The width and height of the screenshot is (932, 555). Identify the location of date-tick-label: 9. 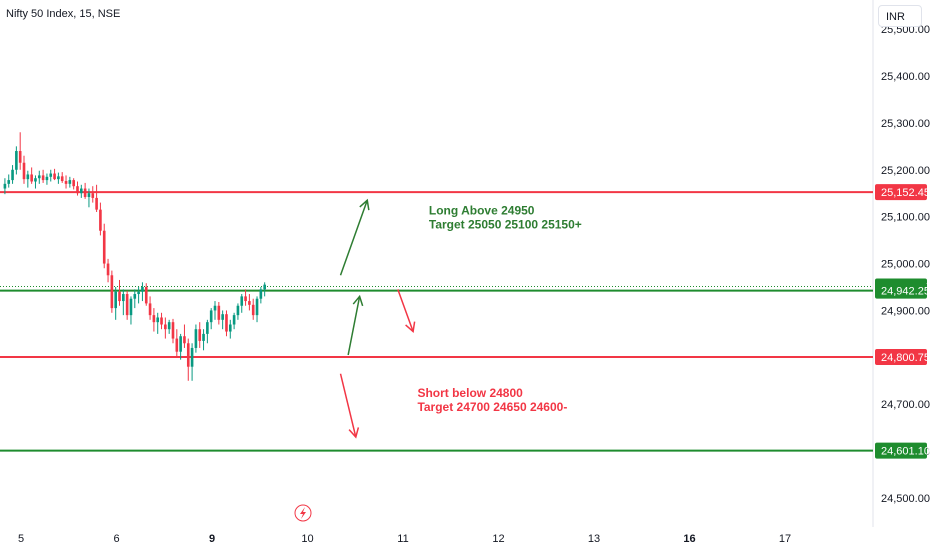
(212, 539).